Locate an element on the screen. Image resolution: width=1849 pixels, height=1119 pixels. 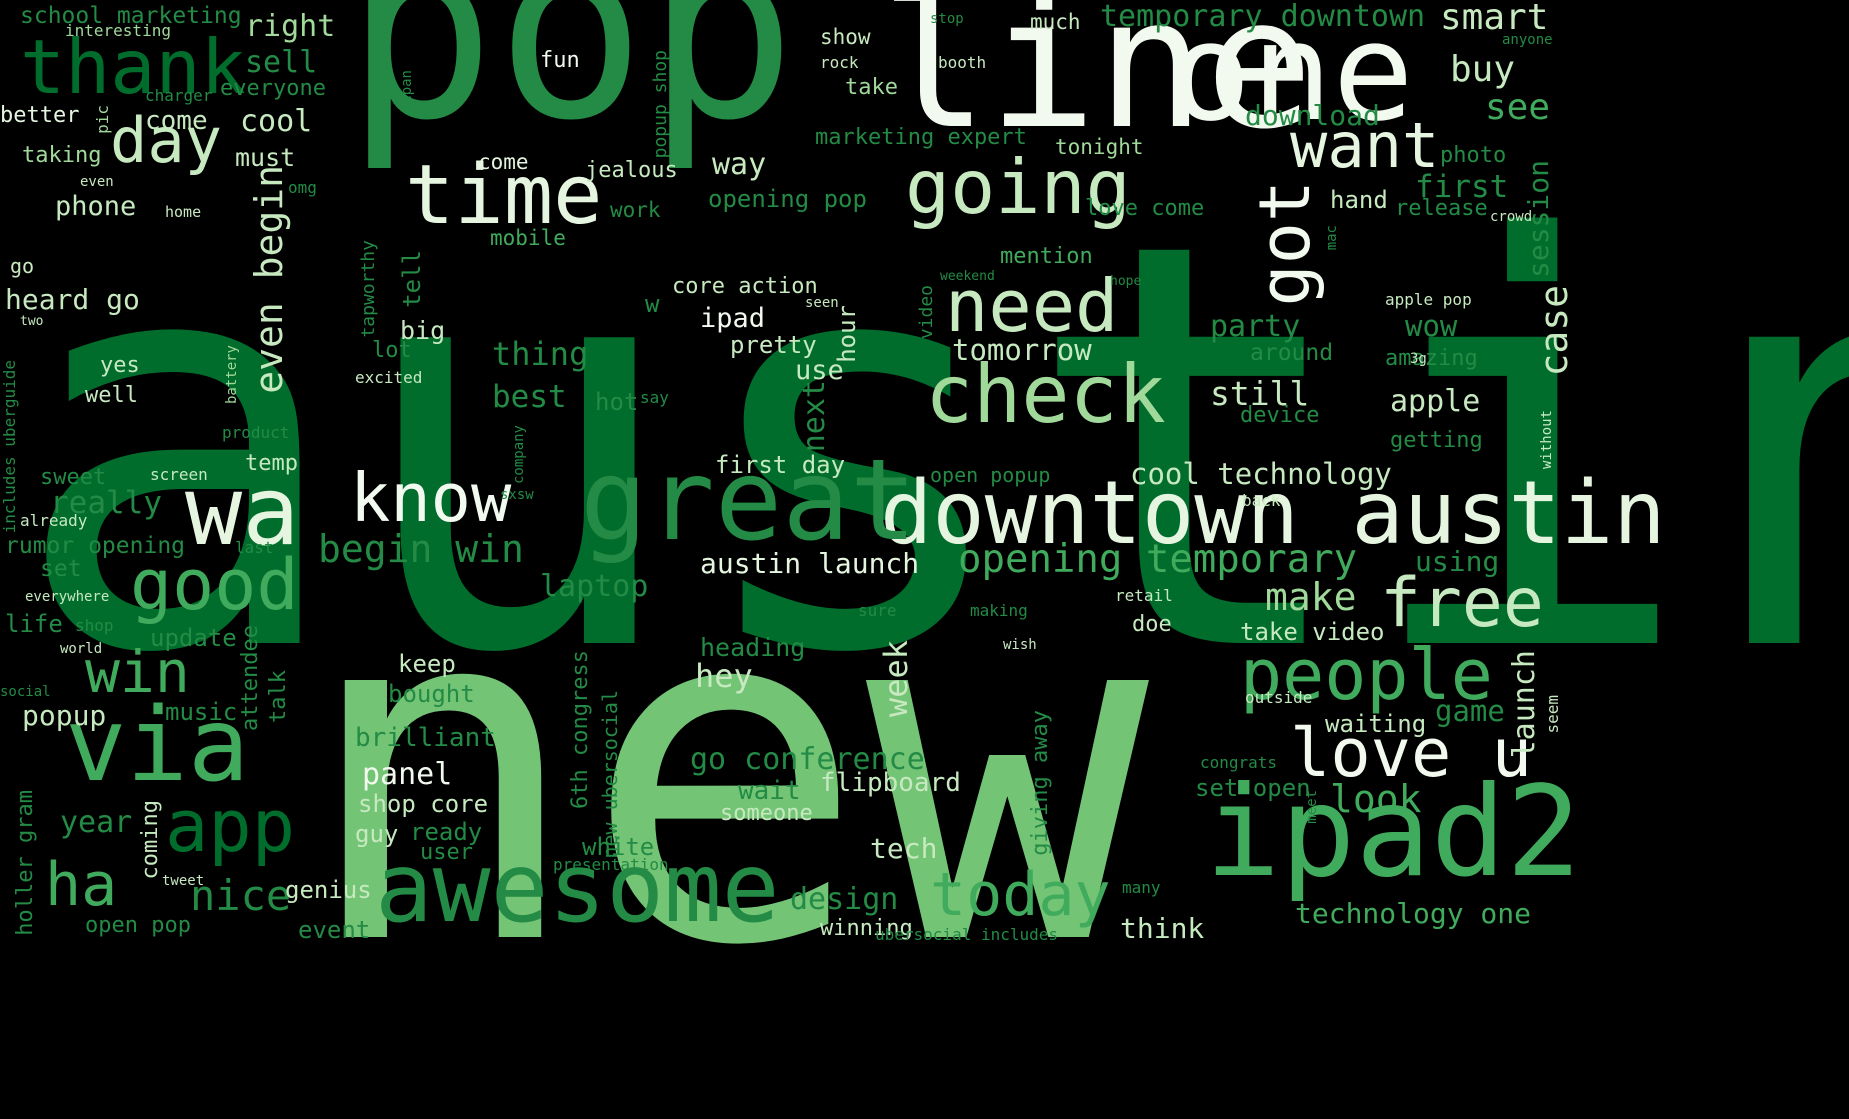
word: day is located at coordinates (166, 140).